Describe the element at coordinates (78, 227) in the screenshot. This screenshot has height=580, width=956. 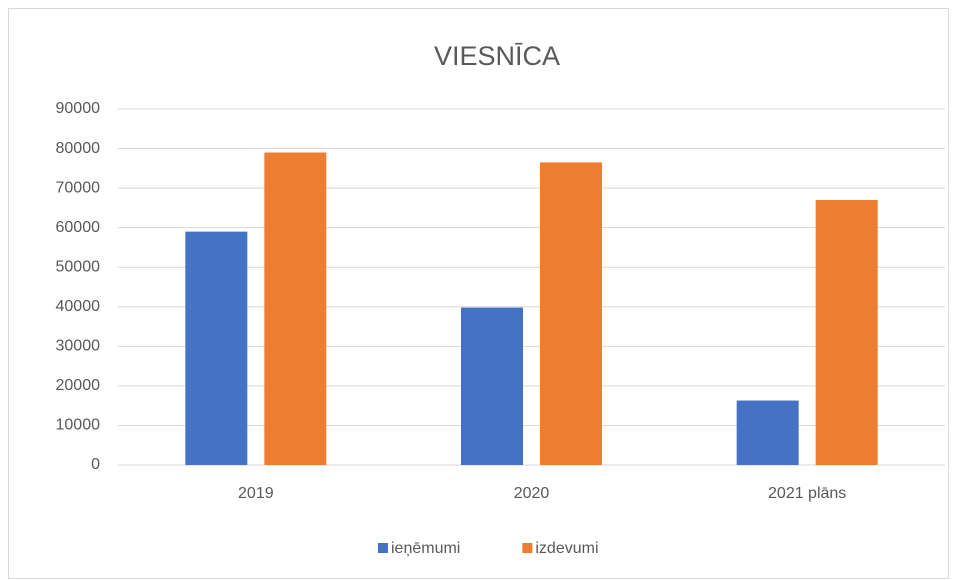
I see `y-tick-label: 60000` at that location.